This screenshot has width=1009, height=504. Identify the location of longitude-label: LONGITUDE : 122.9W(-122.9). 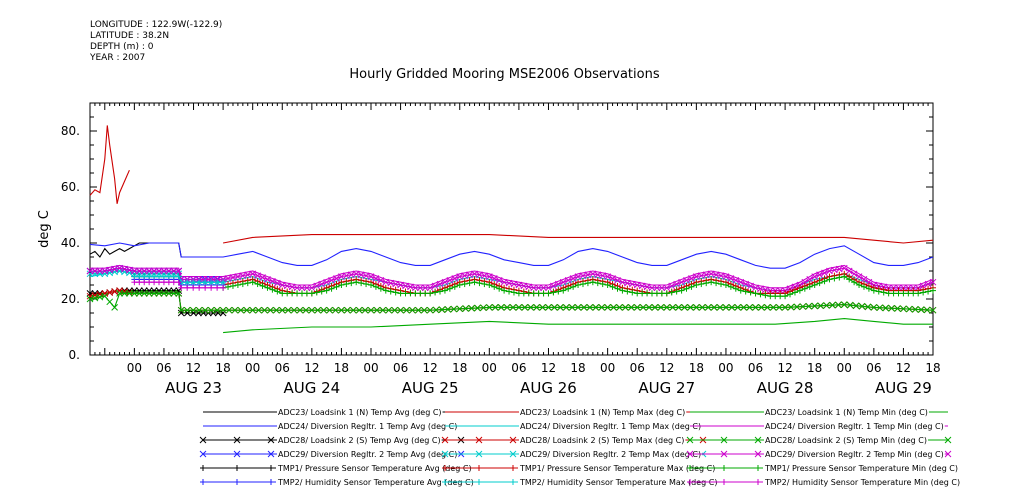
(156, 25).